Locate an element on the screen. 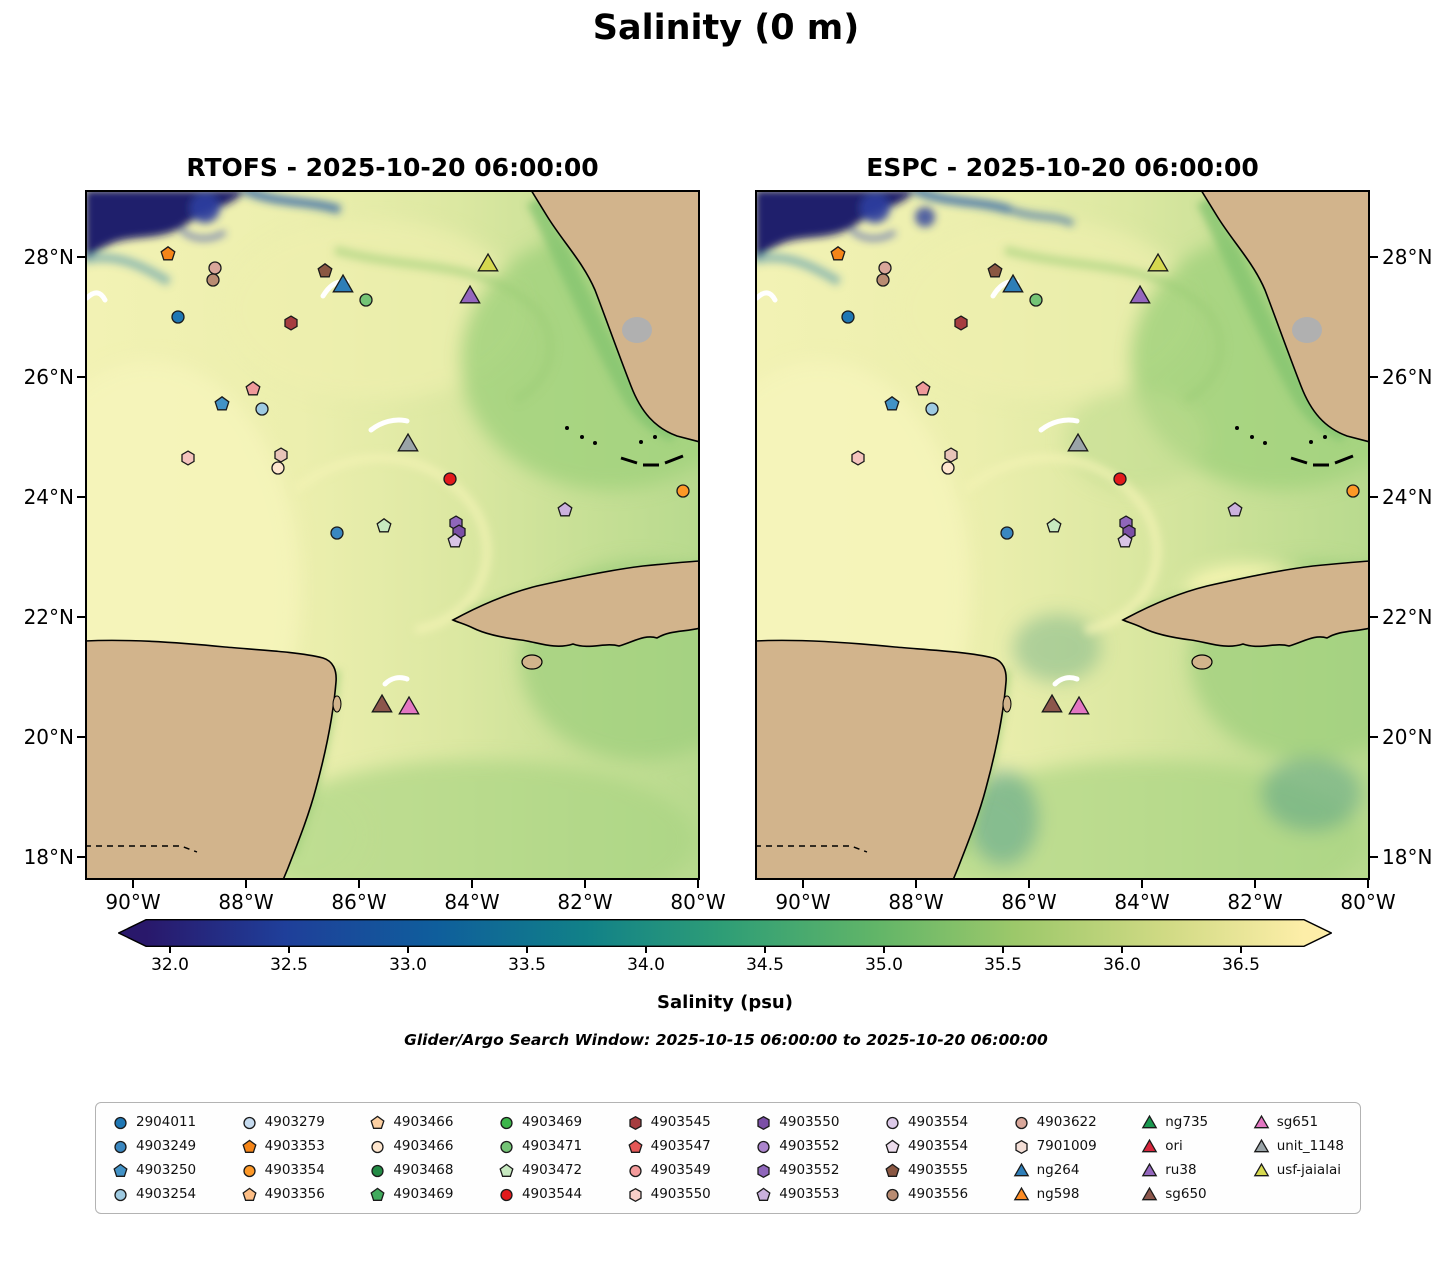  lake-okeechobee is located at coordinates (1307, 330).